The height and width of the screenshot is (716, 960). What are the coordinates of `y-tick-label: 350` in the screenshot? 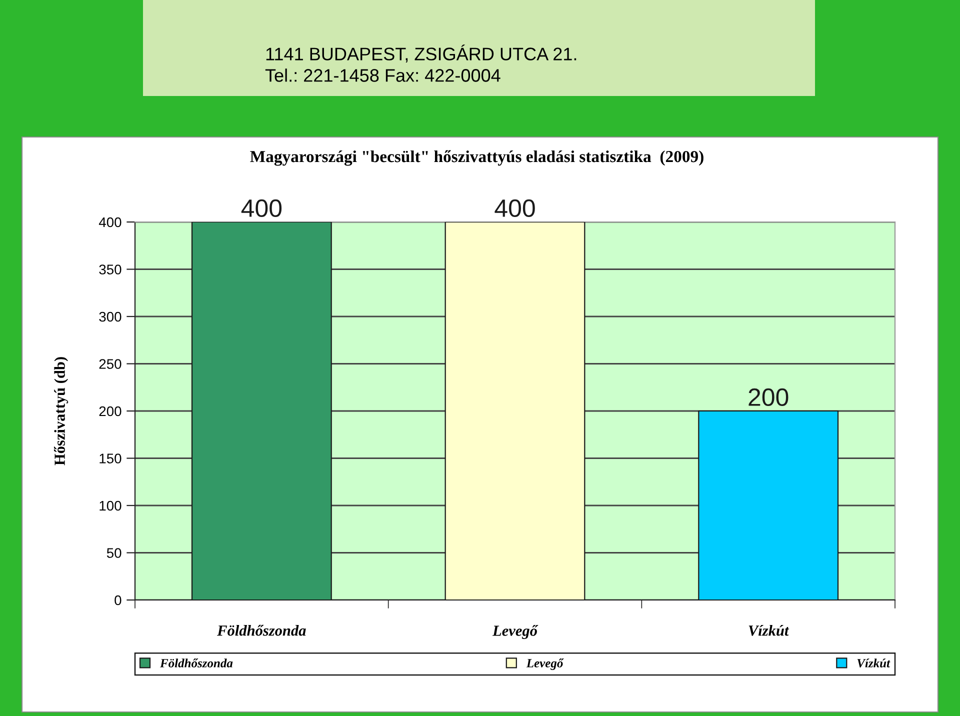 It's located at (110, 269).